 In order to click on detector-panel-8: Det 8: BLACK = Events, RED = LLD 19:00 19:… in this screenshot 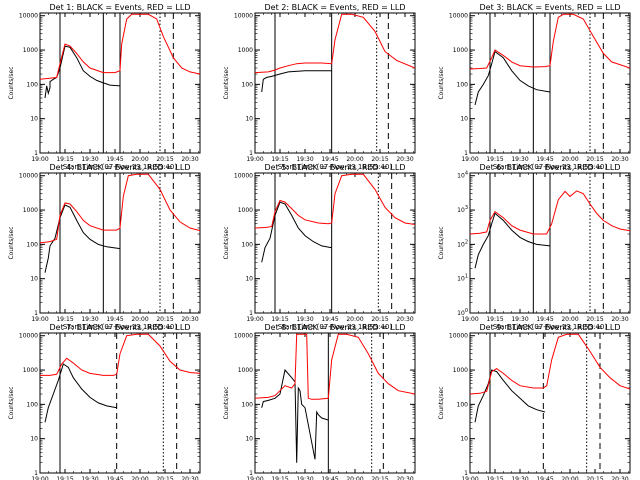, I will do `click(319, 401)`.